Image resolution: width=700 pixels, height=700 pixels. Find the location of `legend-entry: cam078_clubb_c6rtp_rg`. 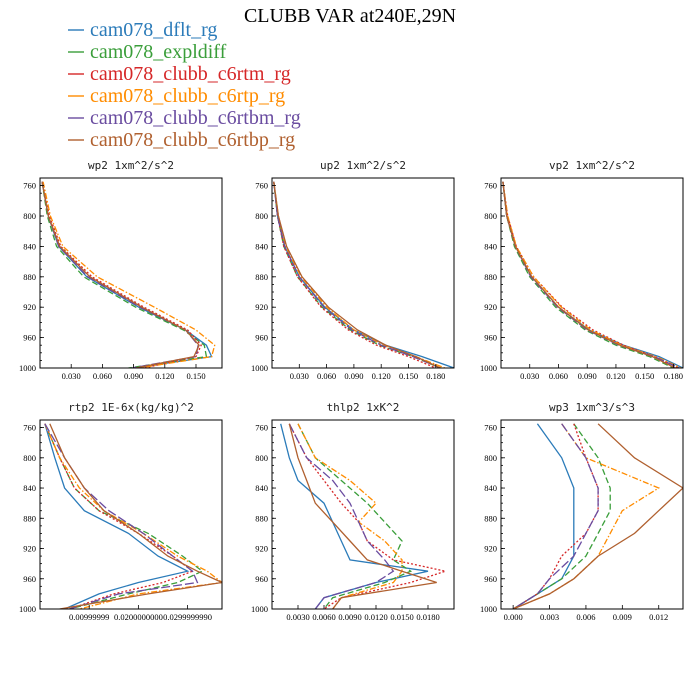

legend-entry: cam078_clubb_c6rtp_rg is located at coordinates (187, 96).